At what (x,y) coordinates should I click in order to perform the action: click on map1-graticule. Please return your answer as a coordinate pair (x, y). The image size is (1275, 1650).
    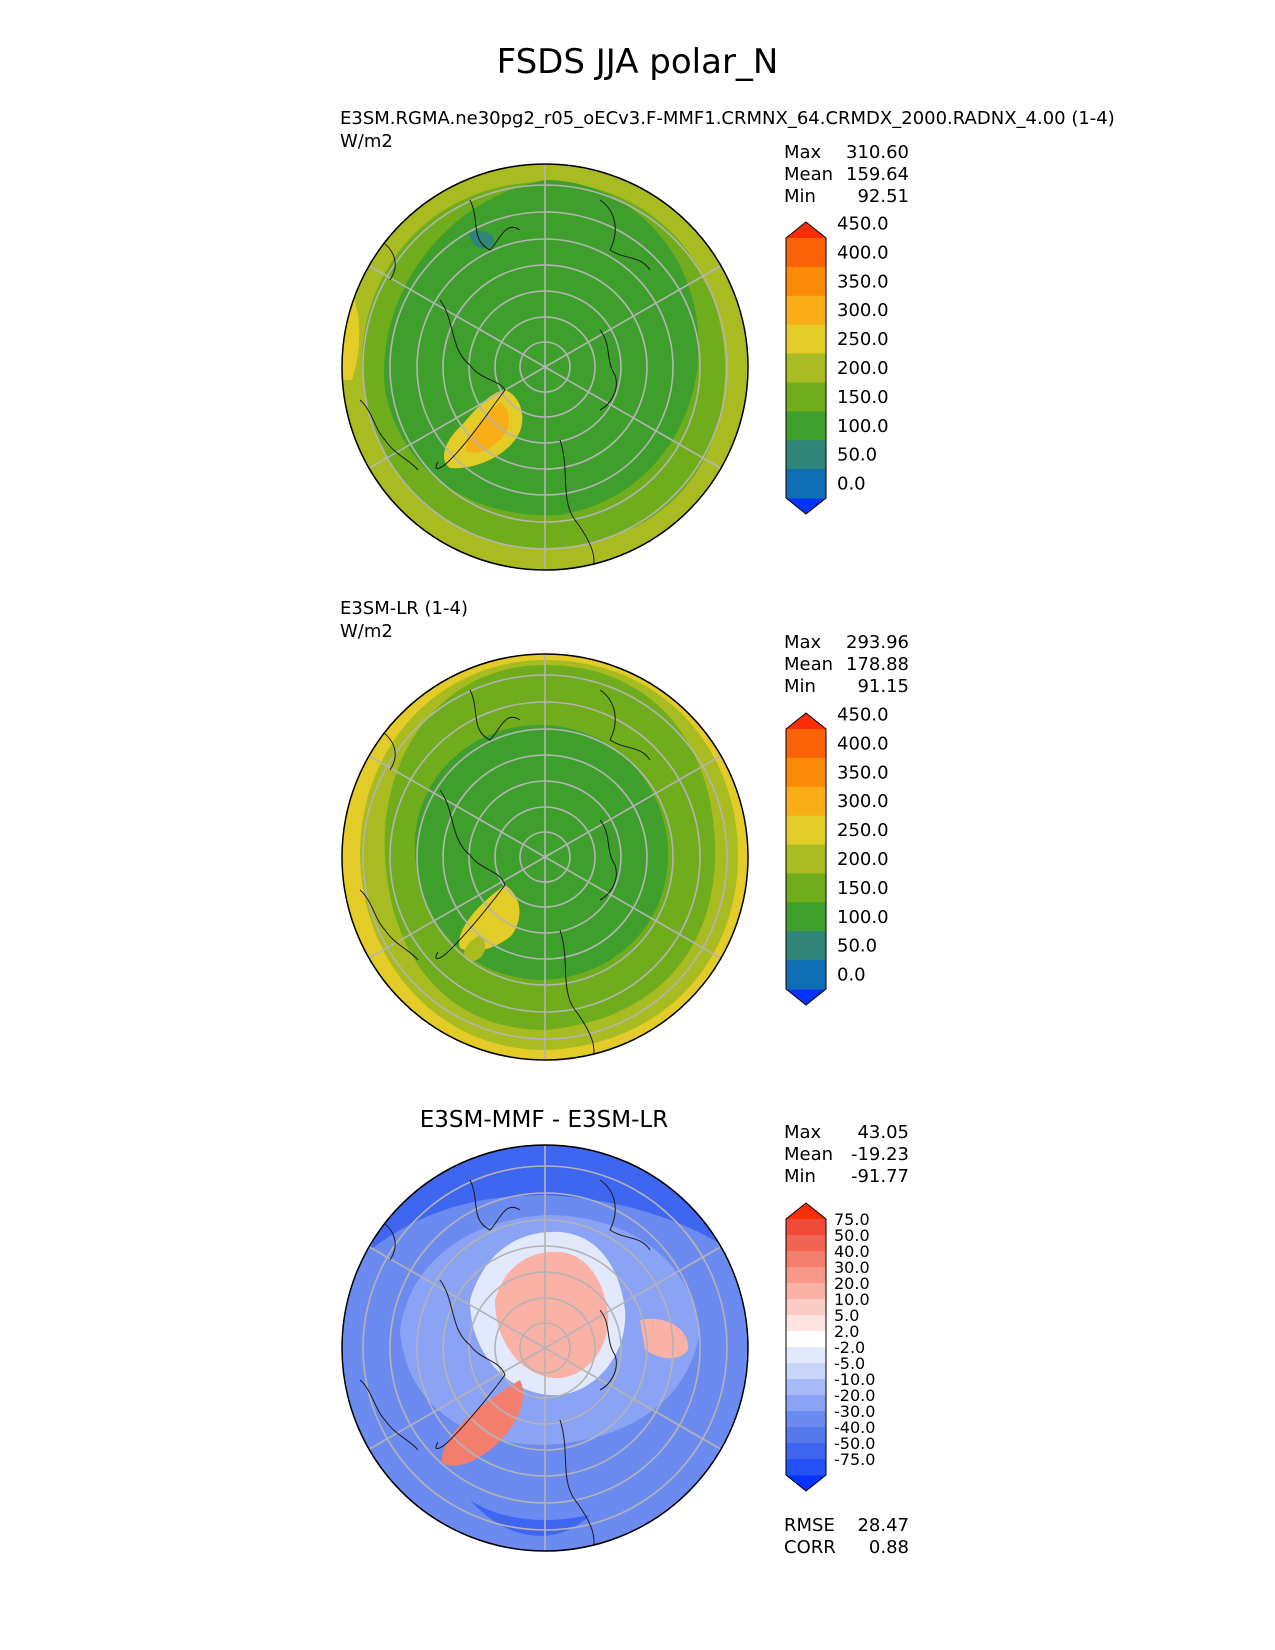
    Looking at the image, I should click on (545, 367).